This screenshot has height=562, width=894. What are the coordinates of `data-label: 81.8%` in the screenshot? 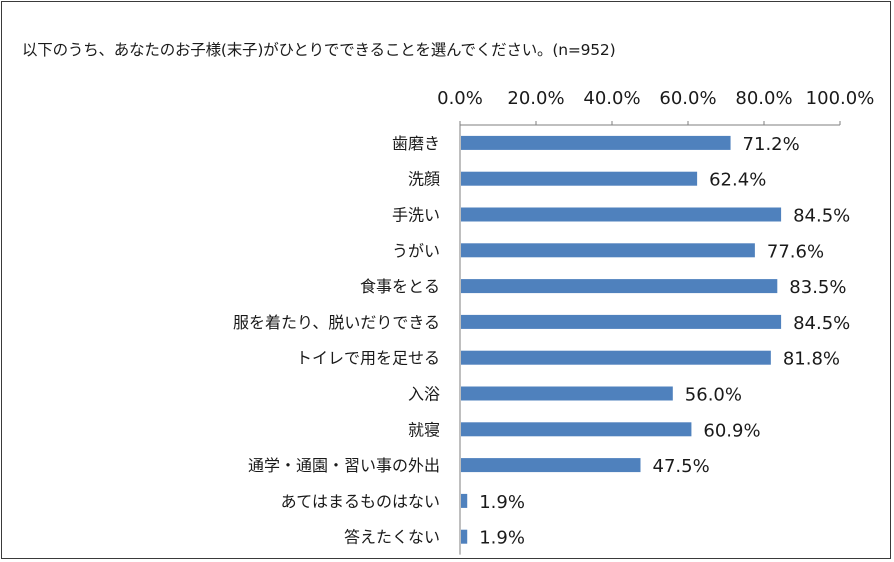 It's located at (811, 359).